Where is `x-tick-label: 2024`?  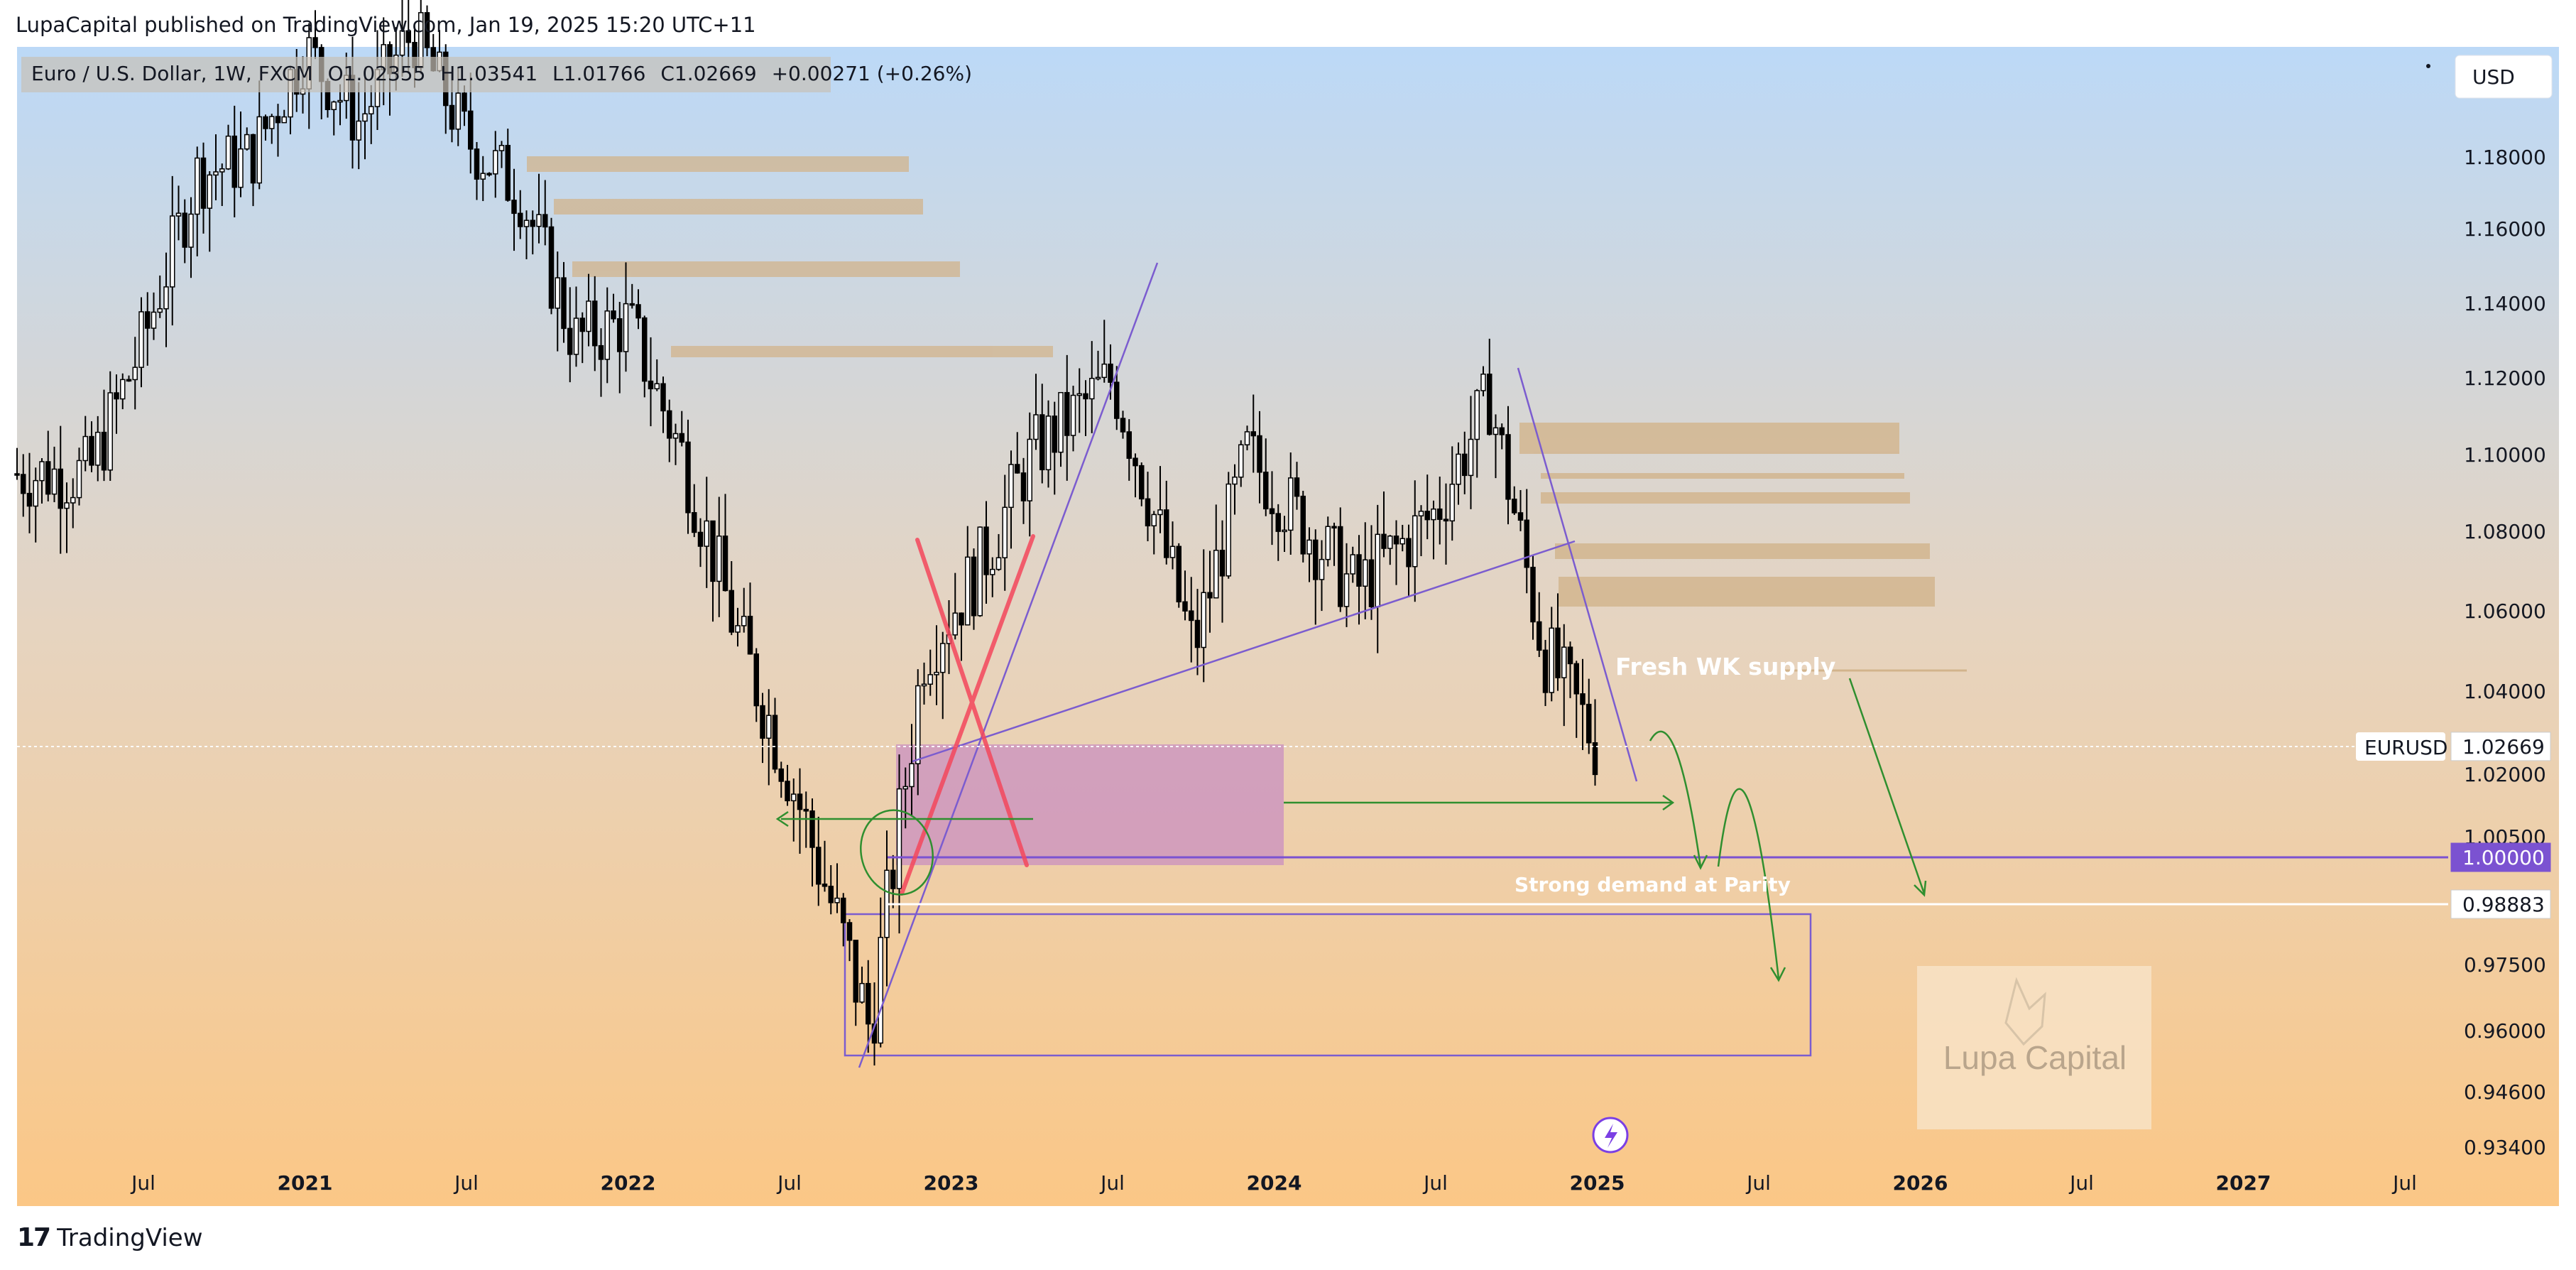
x-tick-label: 2024 is located at coordinates (1274, 1183).